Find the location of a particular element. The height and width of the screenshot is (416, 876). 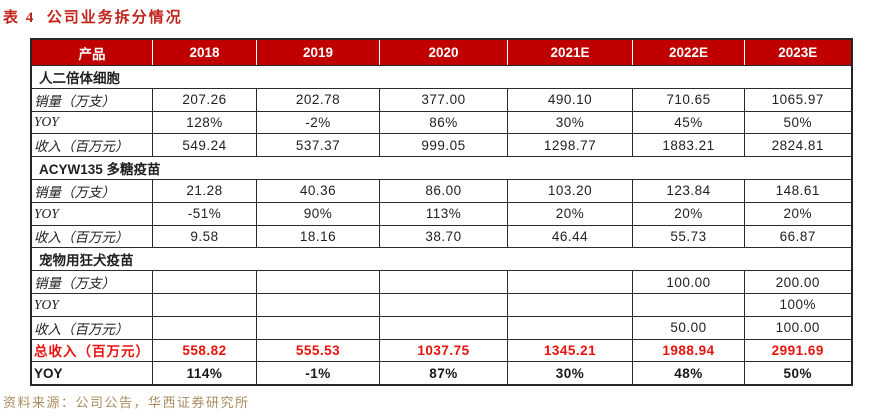

year-column-header: 2018 is located at coordinates (204, 52).